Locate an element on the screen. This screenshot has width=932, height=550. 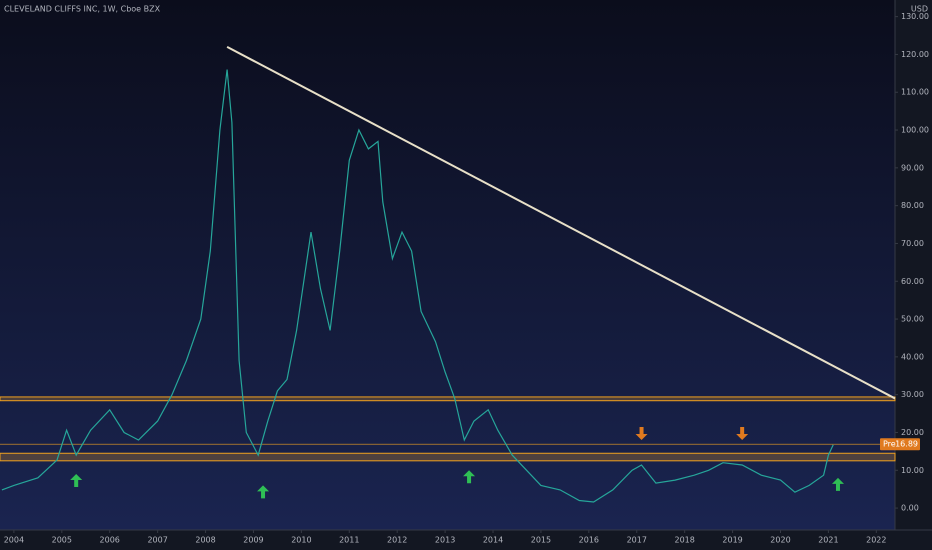
x-tick-label: 2021 is located at coordinates (828, 540).